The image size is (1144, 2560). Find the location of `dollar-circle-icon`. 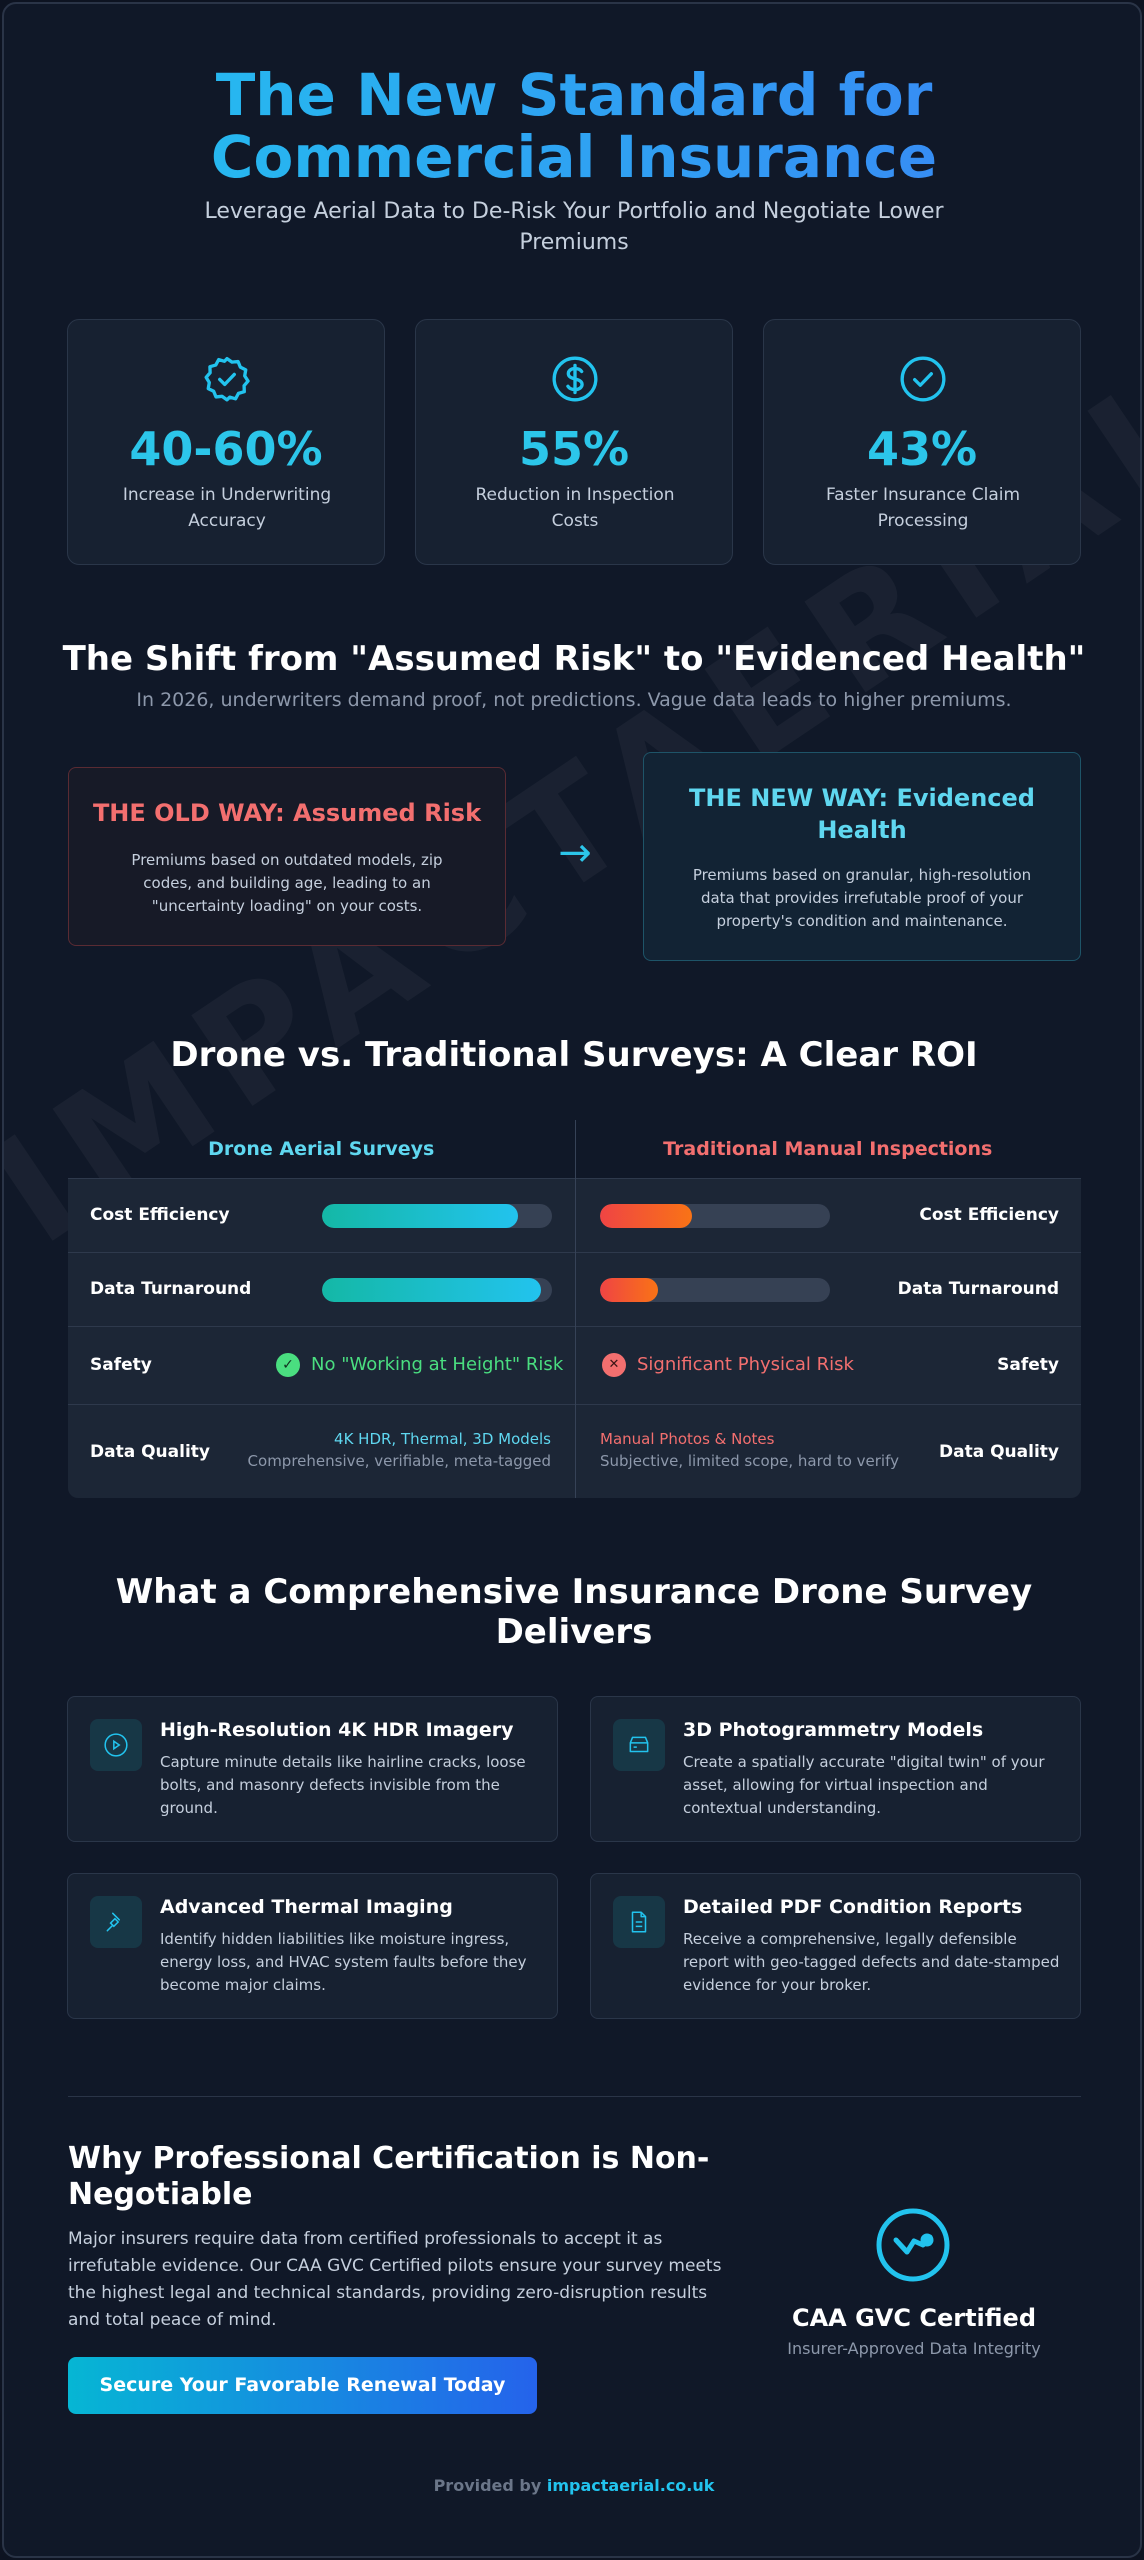

dollar-circle-icon is located at coordinates (575, 379).